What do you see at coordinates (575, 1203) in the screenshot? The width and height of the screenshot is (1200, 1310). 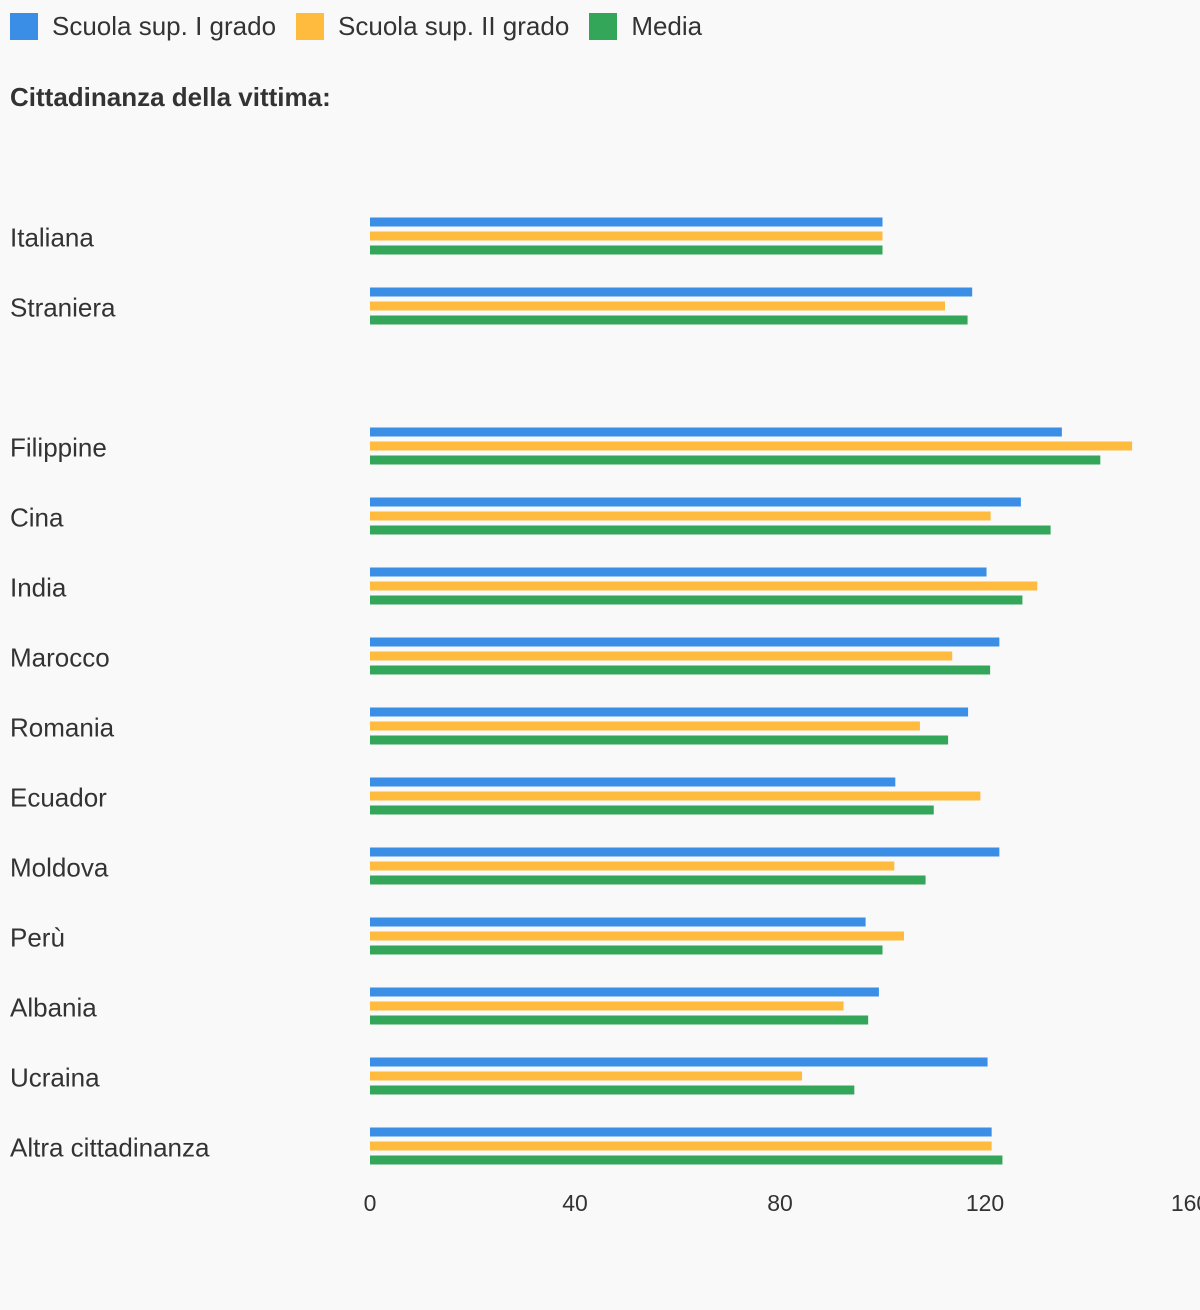 I see `x-tick-label-40: 40` at bounding box center [575, 1203].